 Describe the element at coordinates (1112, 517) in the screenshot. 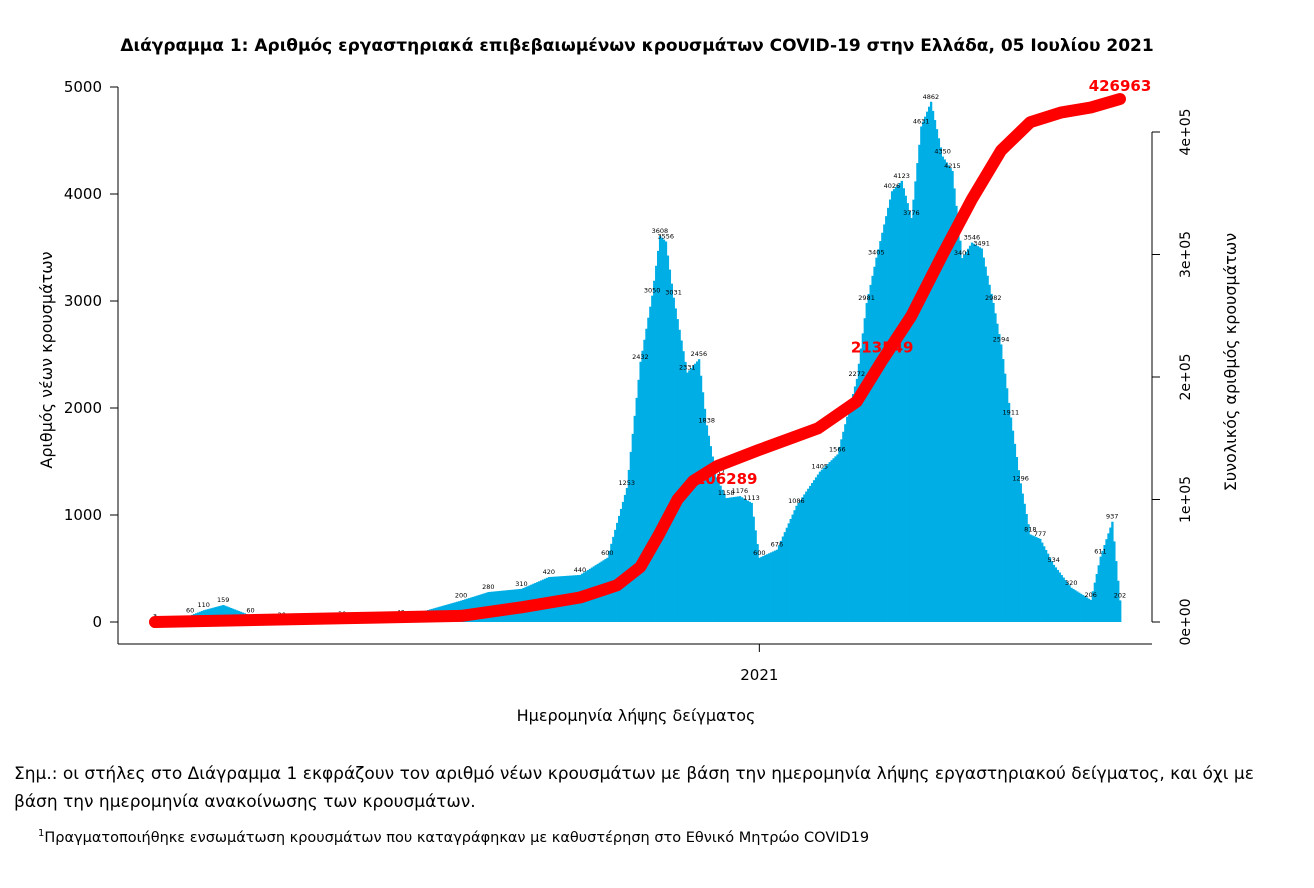

I see `bar-value-label: 937` at that location.